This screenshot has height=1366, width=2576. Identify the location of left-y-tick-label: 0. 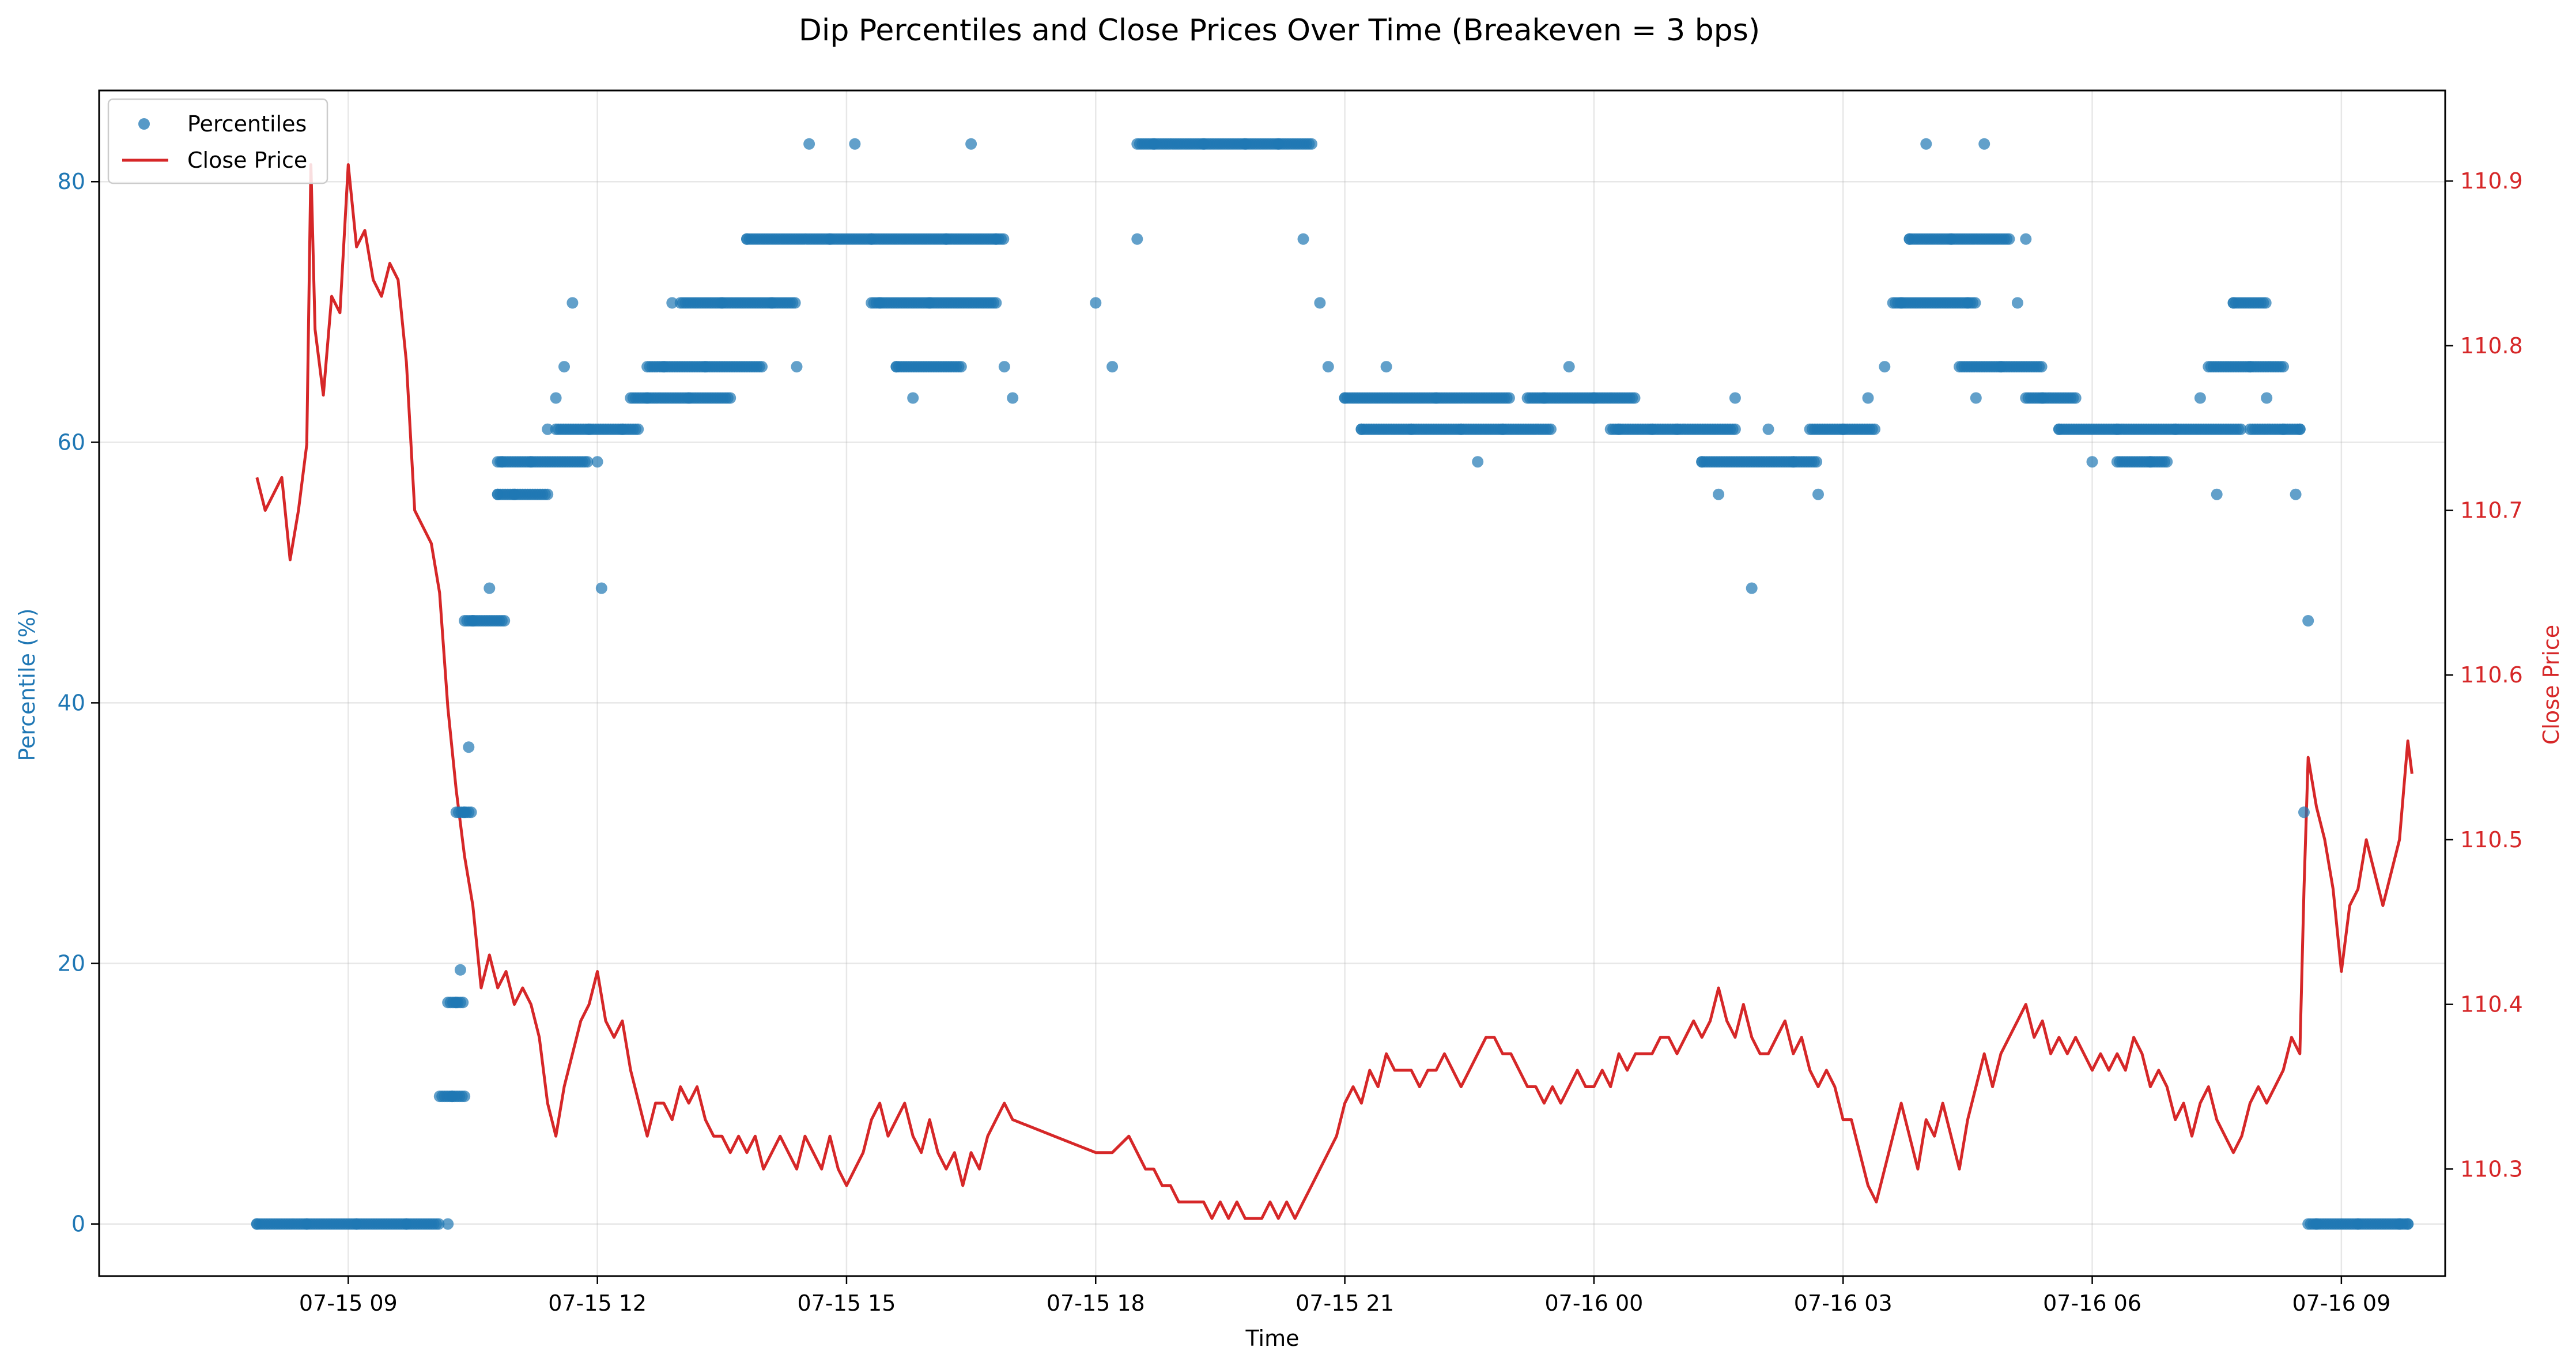
(78, 1224).